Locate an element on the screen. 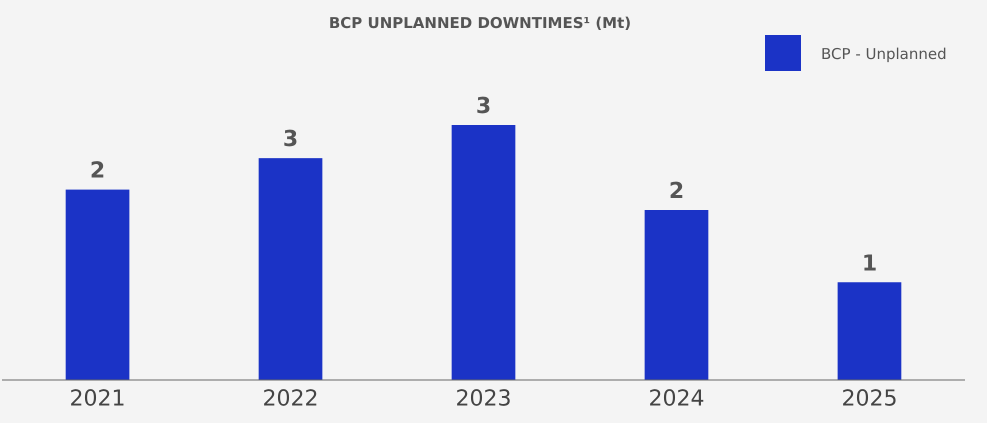  x-tick-label: 2025 is located at coordinates (869, 399).